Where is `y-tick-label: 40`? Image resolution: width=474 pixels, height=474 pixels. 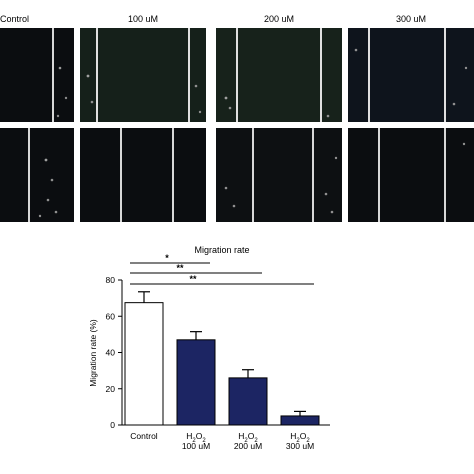 y-tick-label: 40 is located at coordinates (111, 353).